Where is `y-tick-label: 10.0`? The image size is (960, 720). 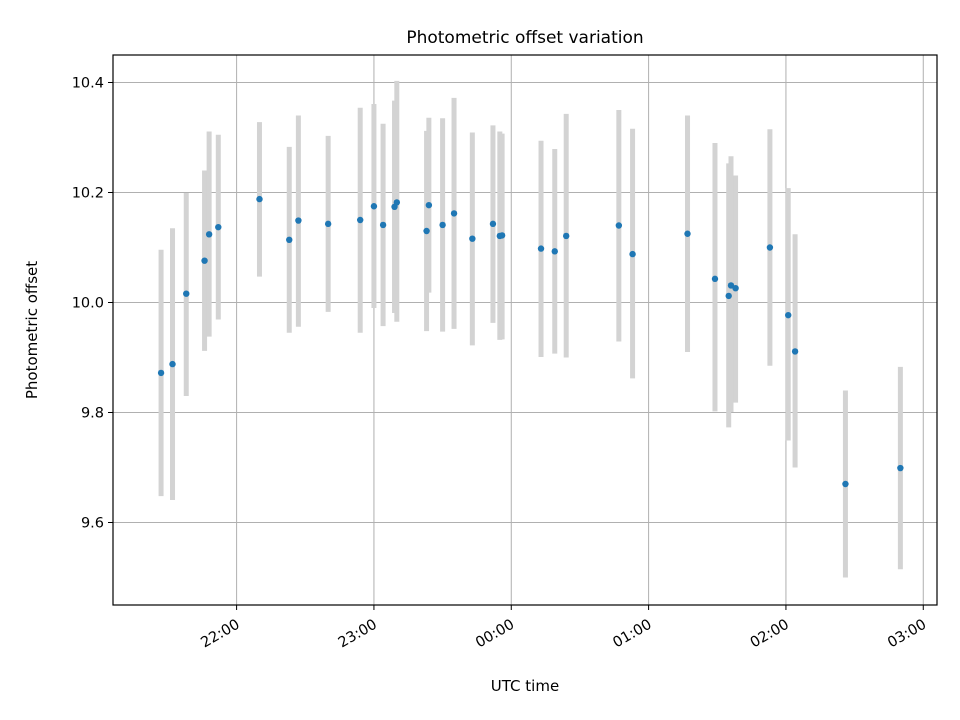
y-tick-label: 10.0 is located at coordinates (88, 304).